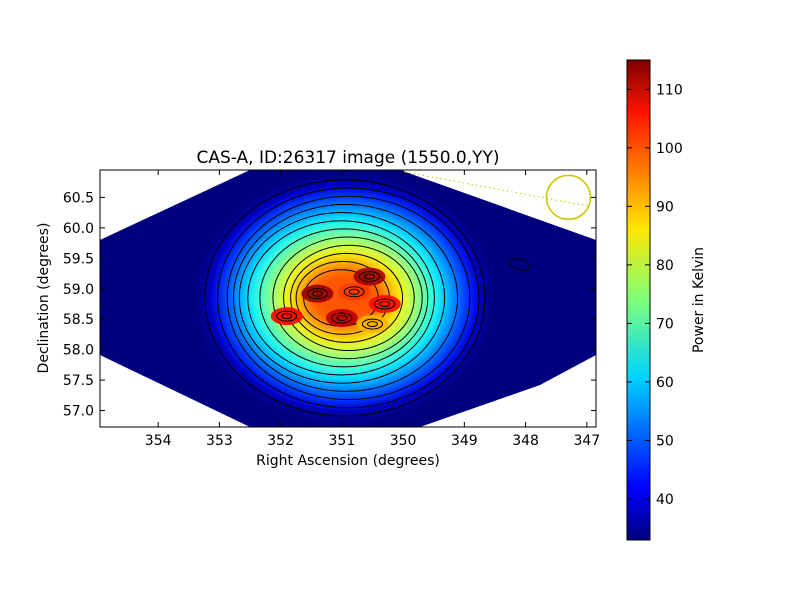 The height and width of the screenshot is (600, 800). I want to click on y-tick-label: 58.0, so click(78, 351).